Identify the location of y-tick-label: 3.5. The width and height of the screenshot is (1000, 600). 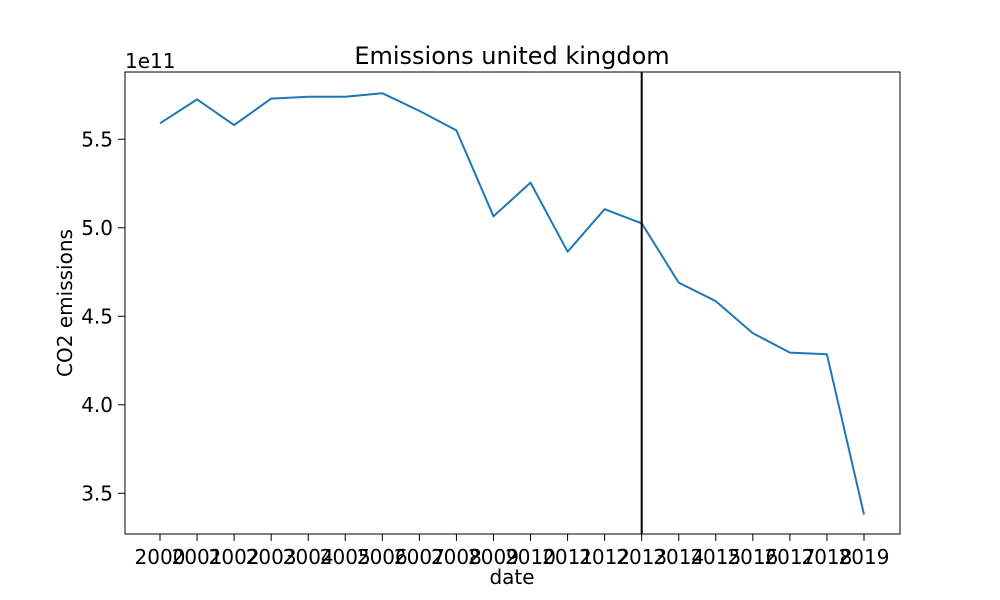
(97, 493).